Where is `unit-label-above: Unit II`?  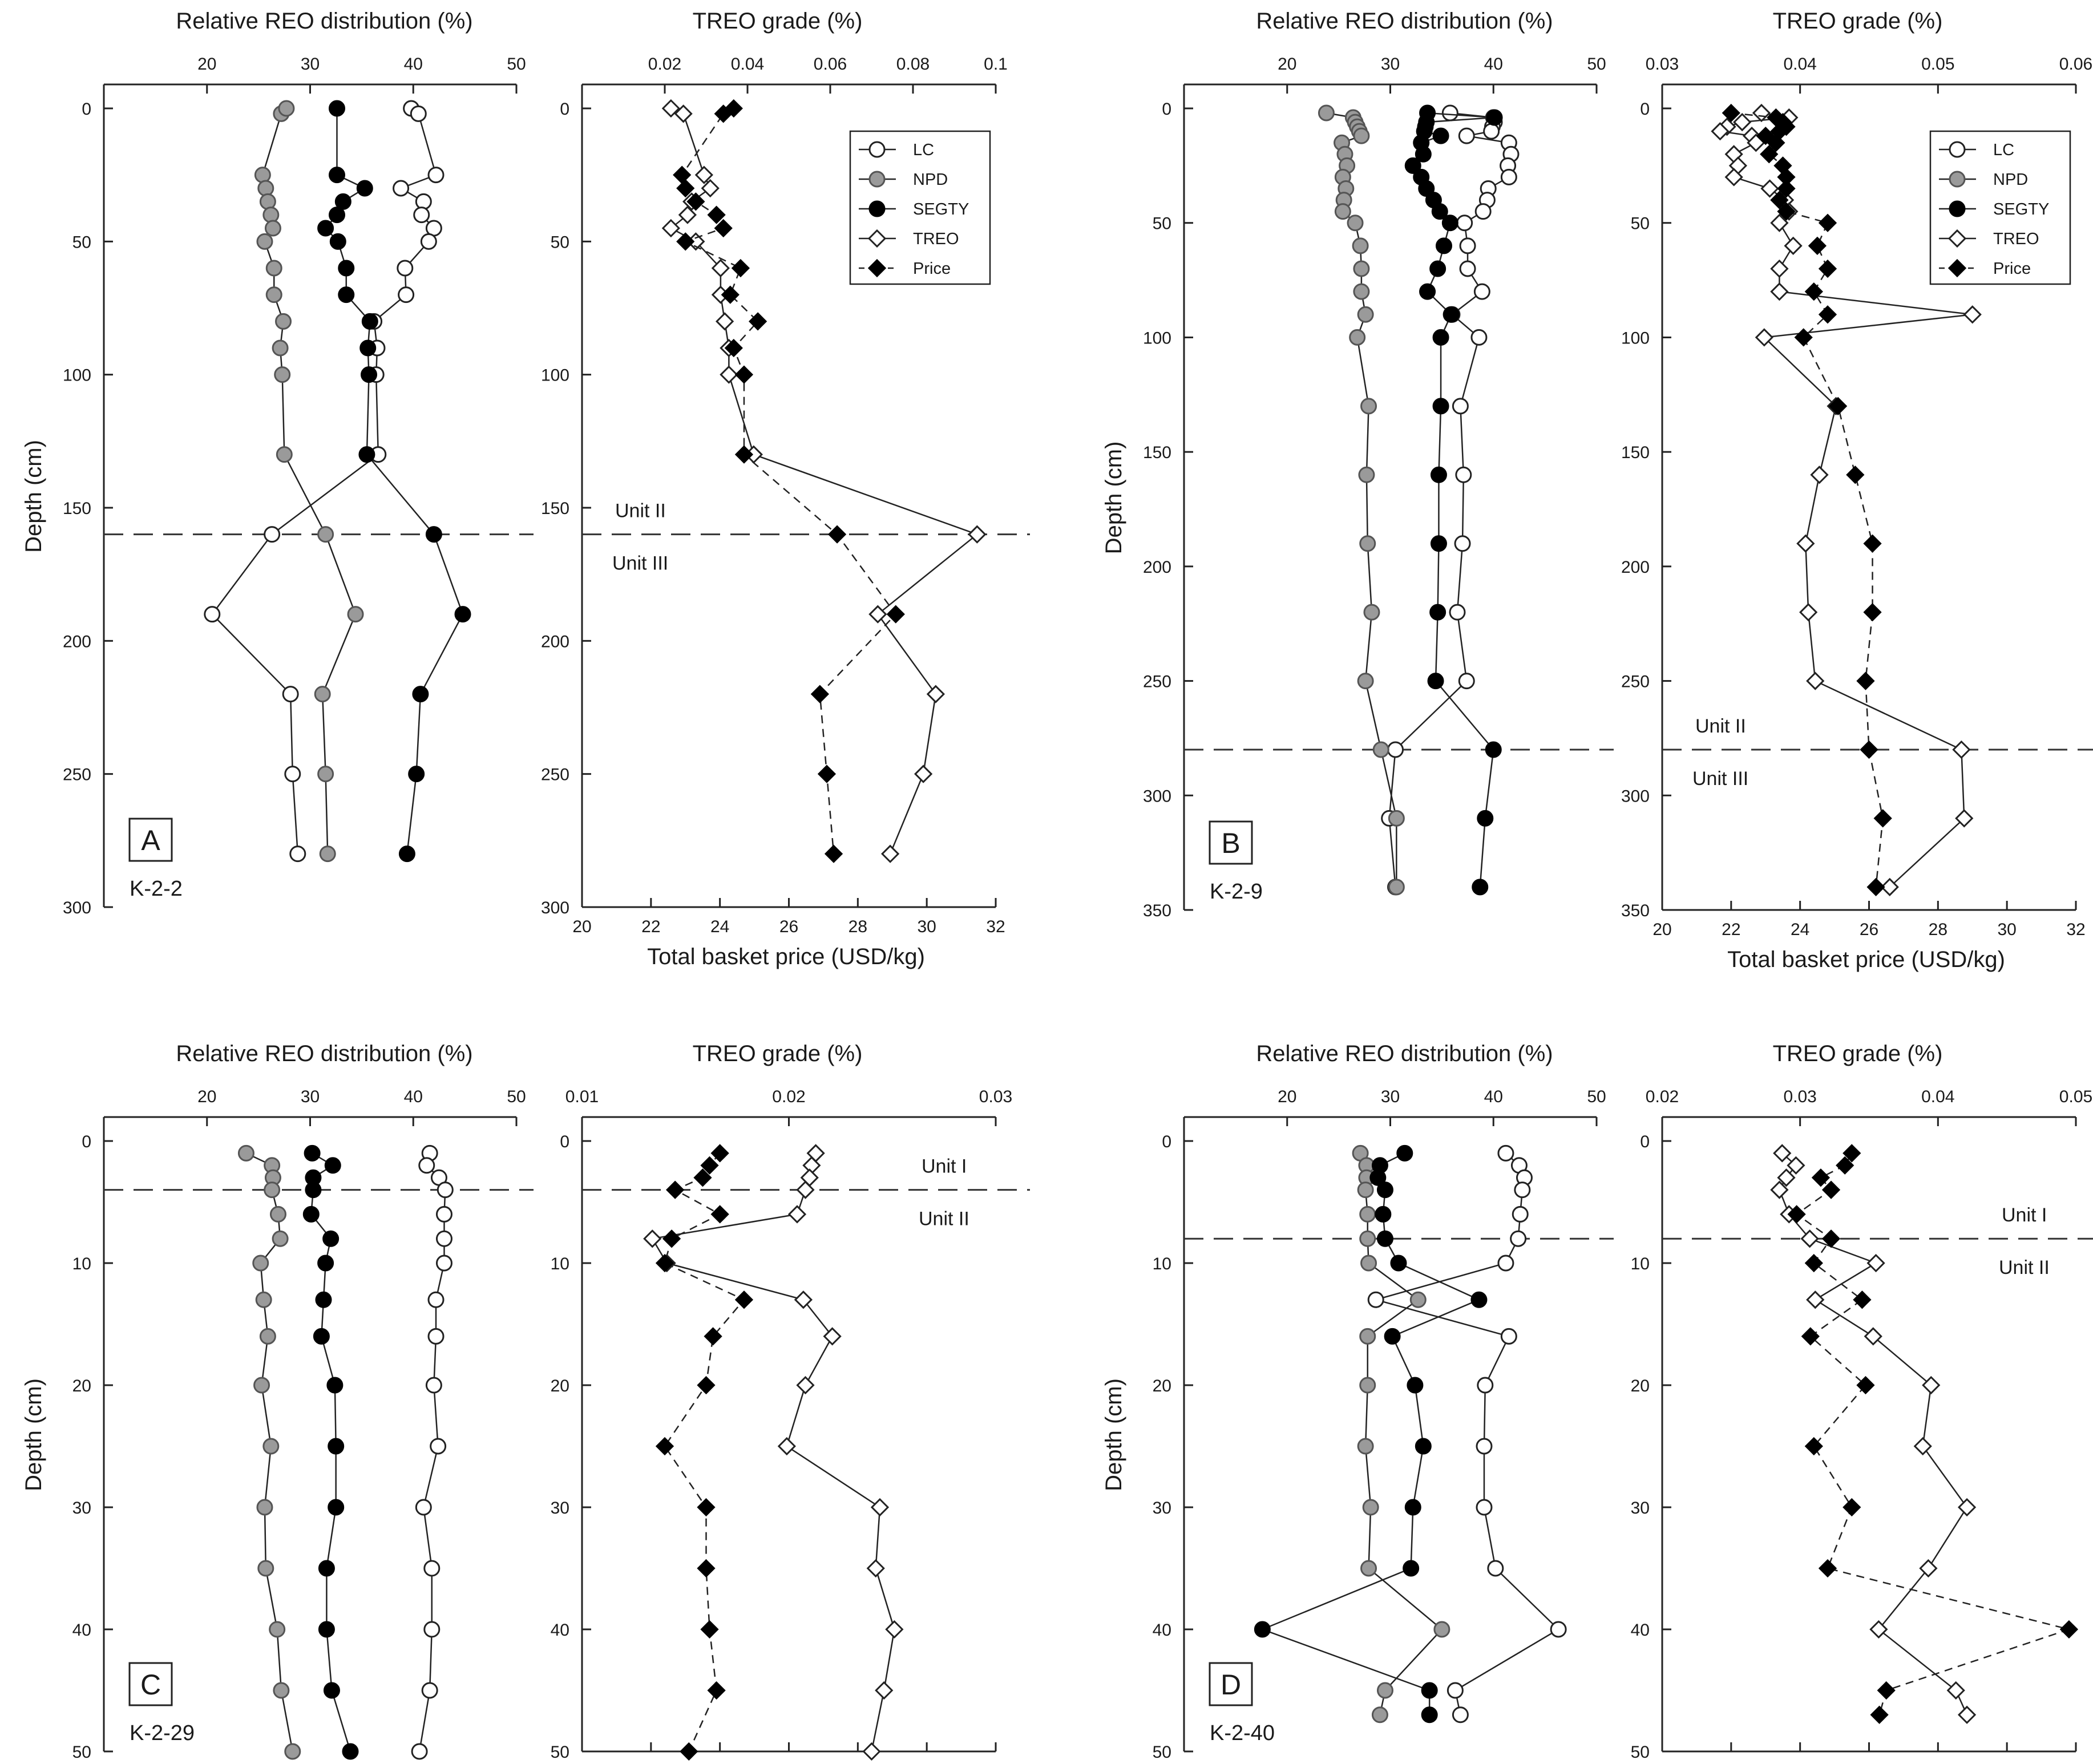
unit-label-above: Unit II is located at coordinates (1720, 726).